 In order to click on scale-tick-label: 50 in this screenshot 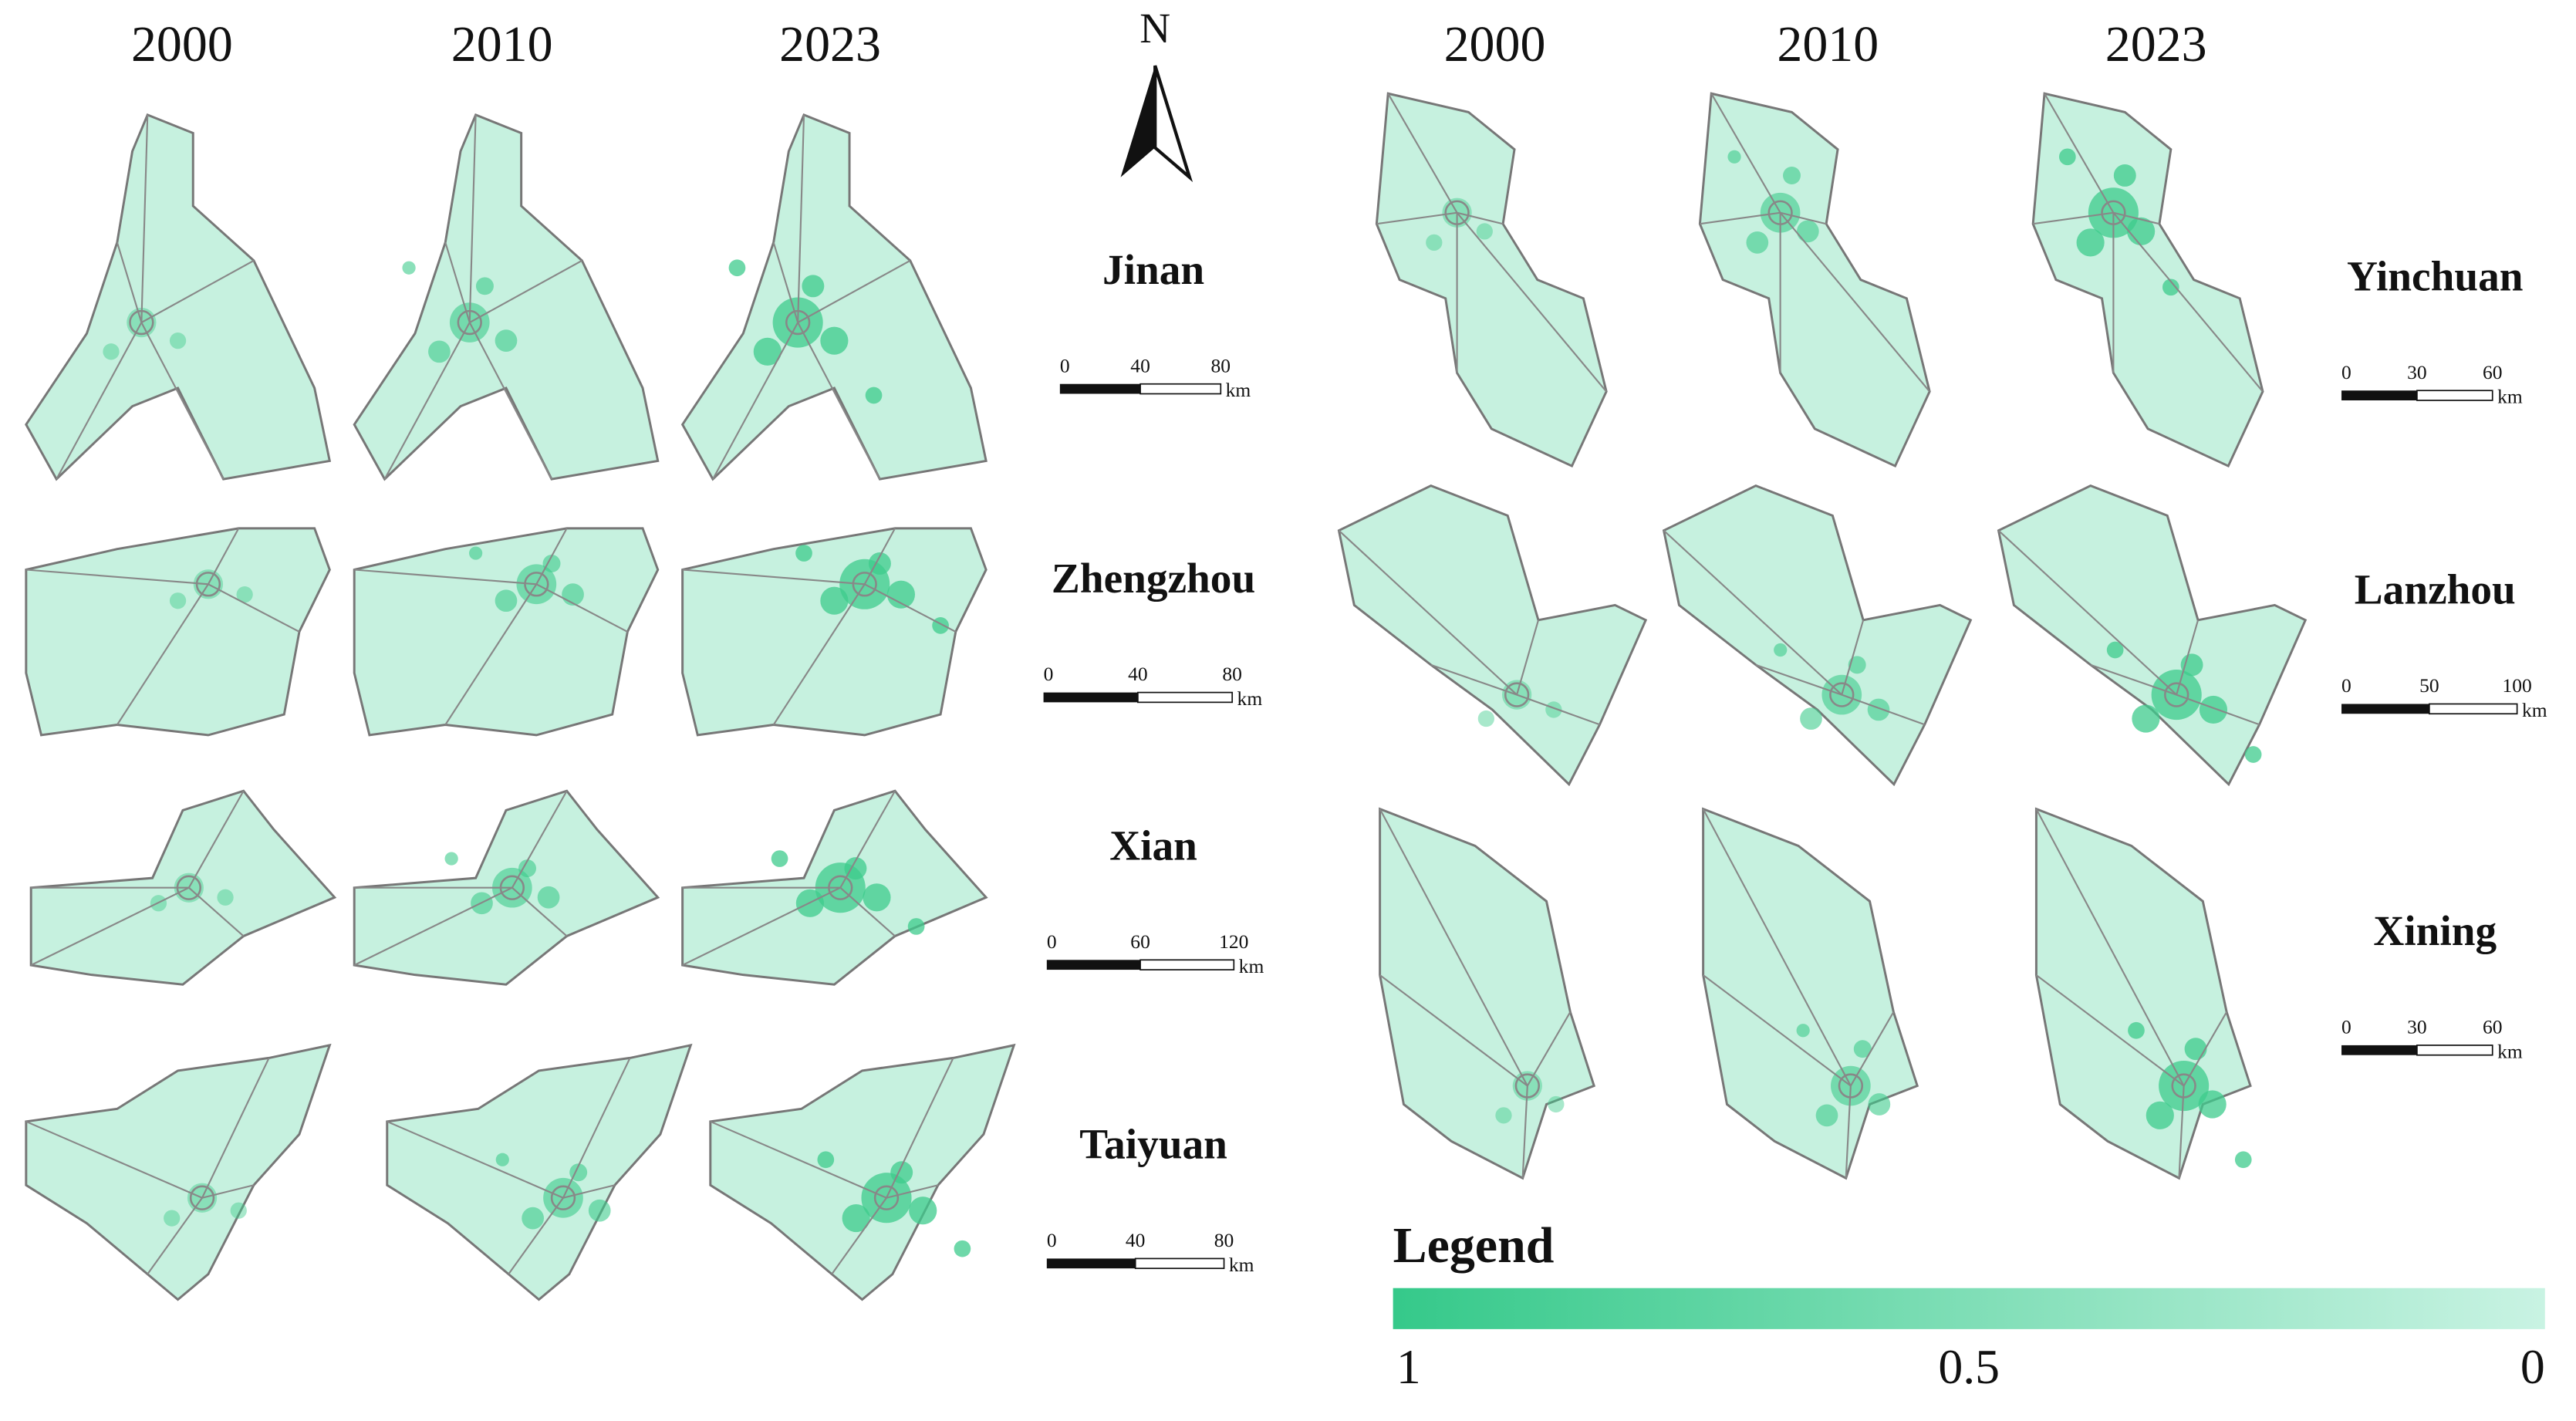, I will do `click(2429, 685)`.